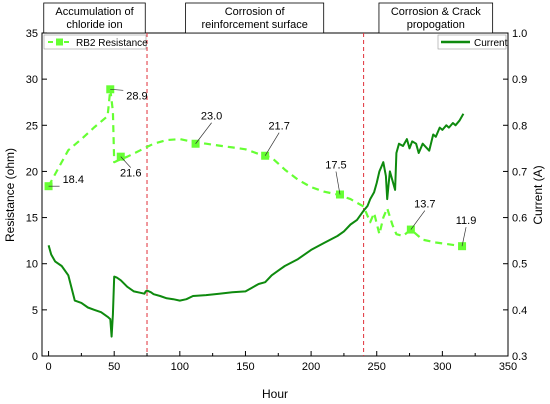 Image resolution: width=550 pixels, height=404 pixels. What do you see at coordinates (424, 205) in the screenshot?
I see `data-label: 13.7` at bounding box center [424, 205].